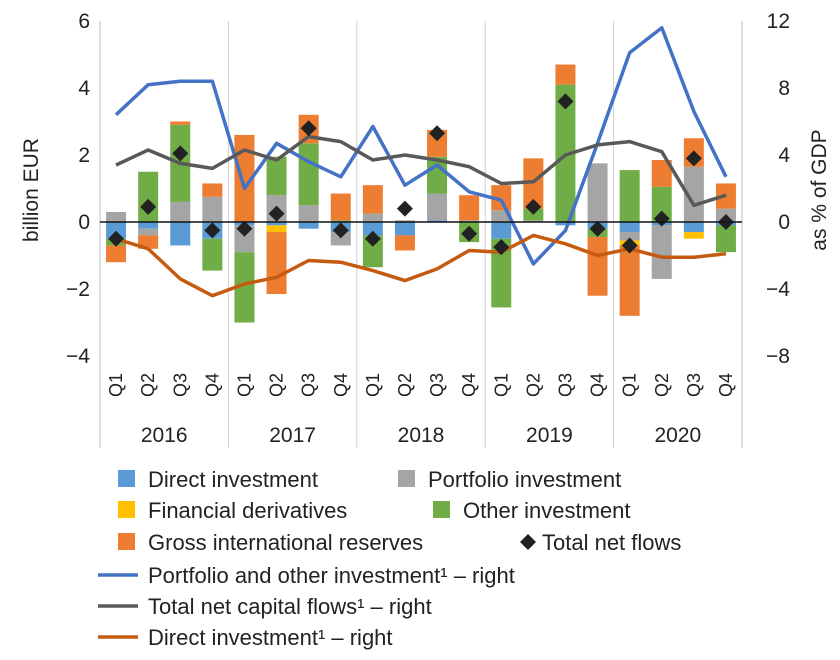  I want to click on y-axis-title-right: as % of GDP, so click(819, 189).